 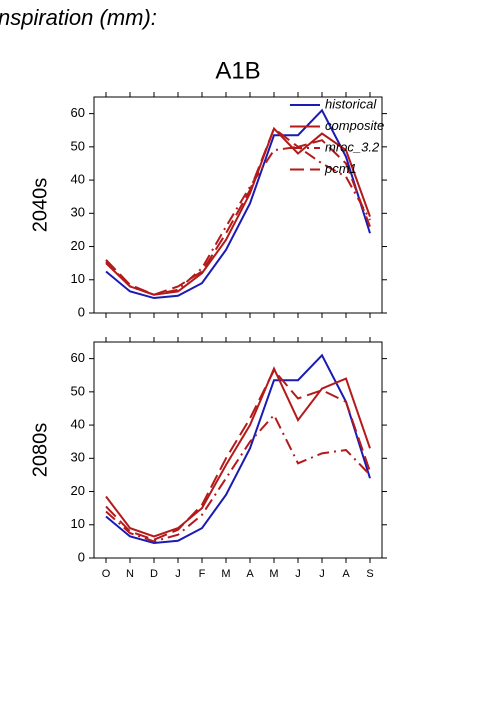 I want to click on x-tick-label: O, so click(x=106, y=574).